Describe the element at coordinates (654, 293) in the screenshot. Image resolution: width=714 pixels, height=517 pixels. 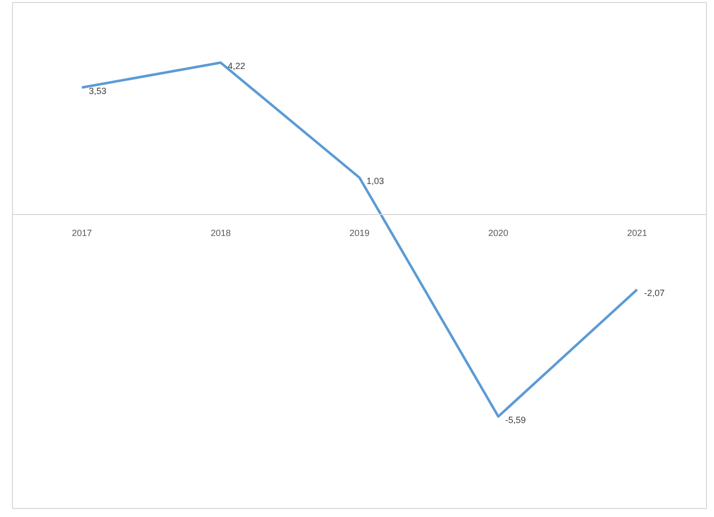
I see `data-label: -2,07` at that location.